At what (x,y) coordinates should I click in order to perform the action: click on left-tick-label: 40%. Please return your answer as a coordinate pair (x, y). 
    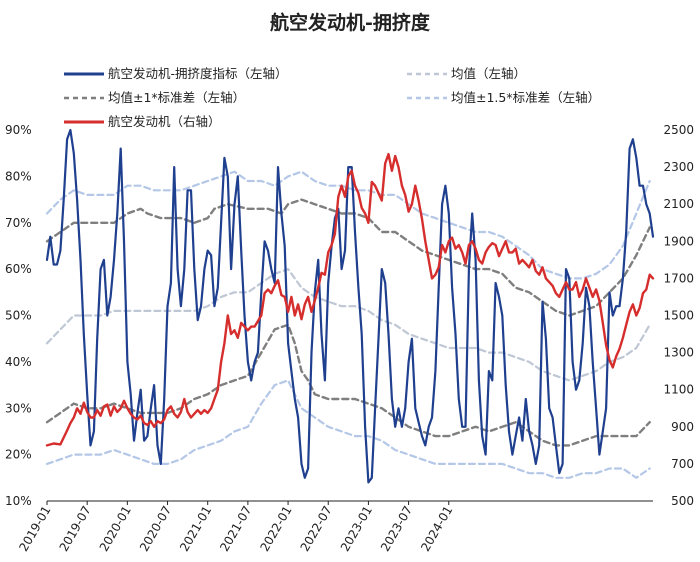
    Looking at the image, I should click on (18, 362).